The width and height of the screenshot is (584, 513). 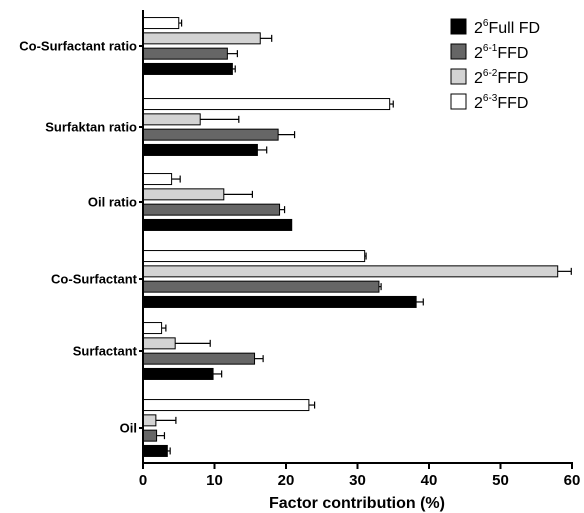 I want to click on legend-label-3: 26-3FFD, so click(x=501, y=102).